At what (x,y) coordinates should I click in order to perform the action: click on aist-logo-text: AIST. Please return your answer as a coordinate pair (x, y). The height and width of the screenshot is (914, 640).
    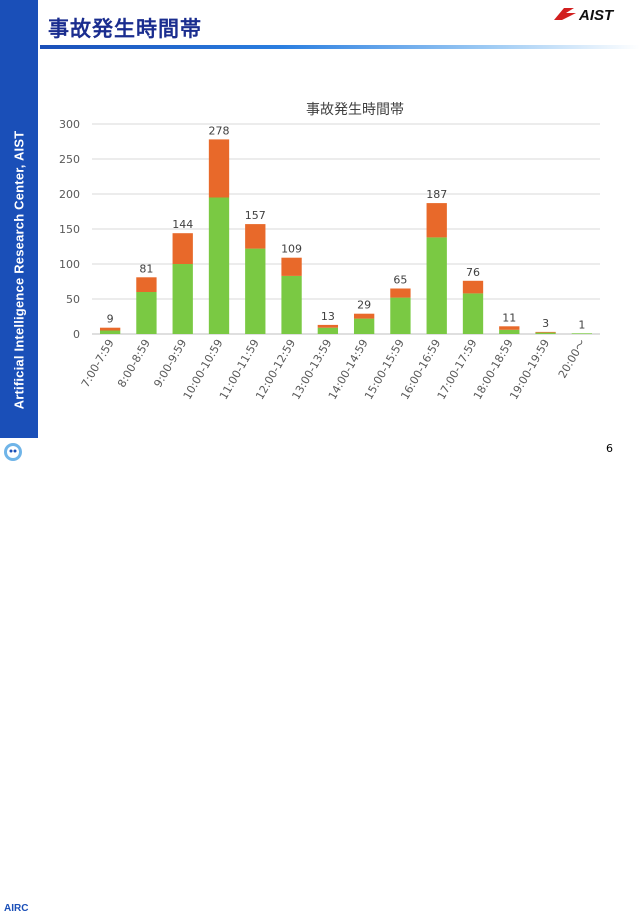
    Looking at the image, I should click on (596, 15).